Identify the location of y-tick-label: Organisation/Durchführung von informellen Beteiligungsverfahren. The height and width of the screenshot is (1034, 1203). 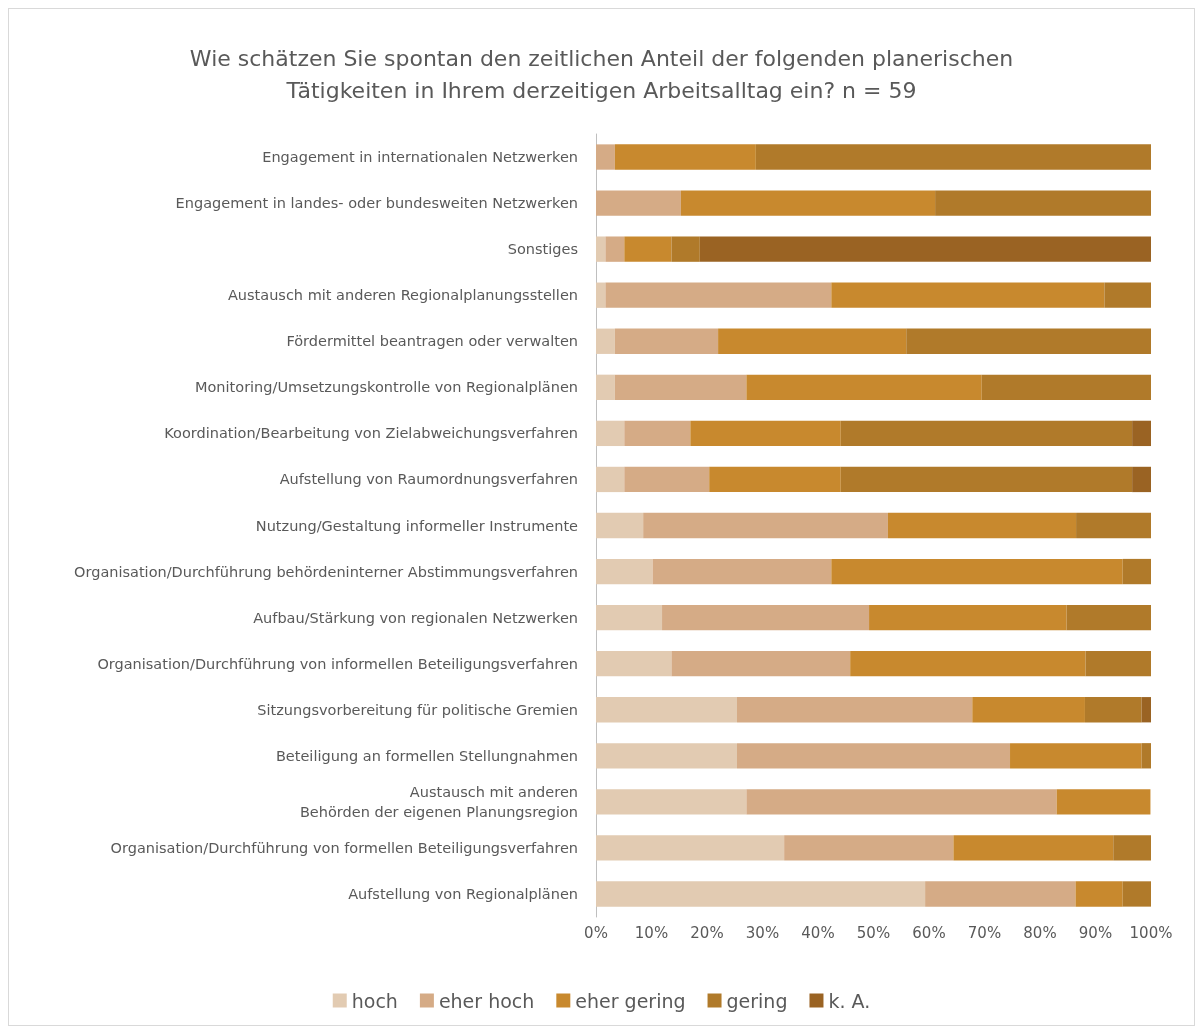
(337, 663).